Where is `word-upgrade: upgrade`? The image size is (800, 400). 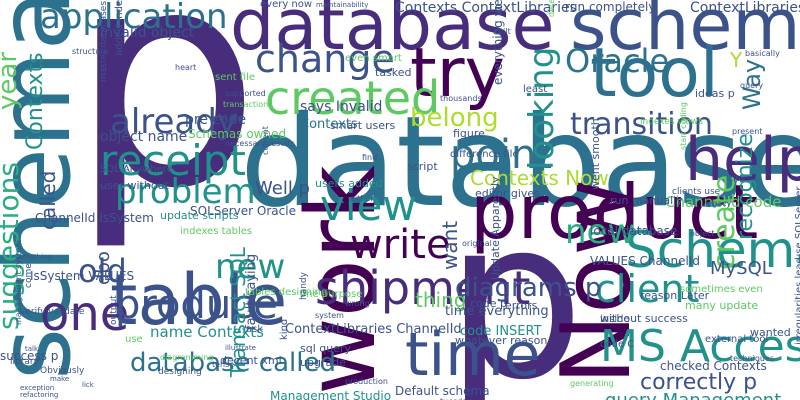 word-upgrade: upgrade is located at coordinates (323, 362).